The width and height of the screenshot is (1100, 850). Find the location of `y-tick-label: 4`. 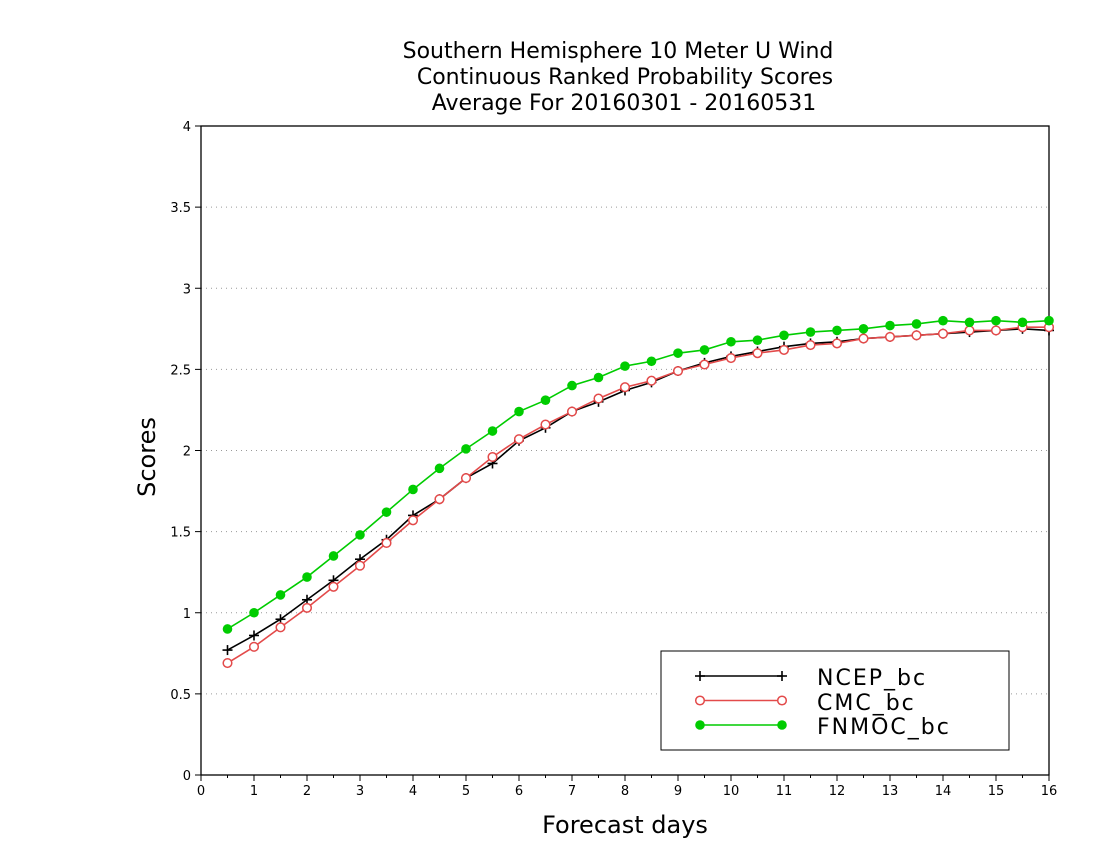

y-tick-label: 4 is located at coordinates (187, 127).